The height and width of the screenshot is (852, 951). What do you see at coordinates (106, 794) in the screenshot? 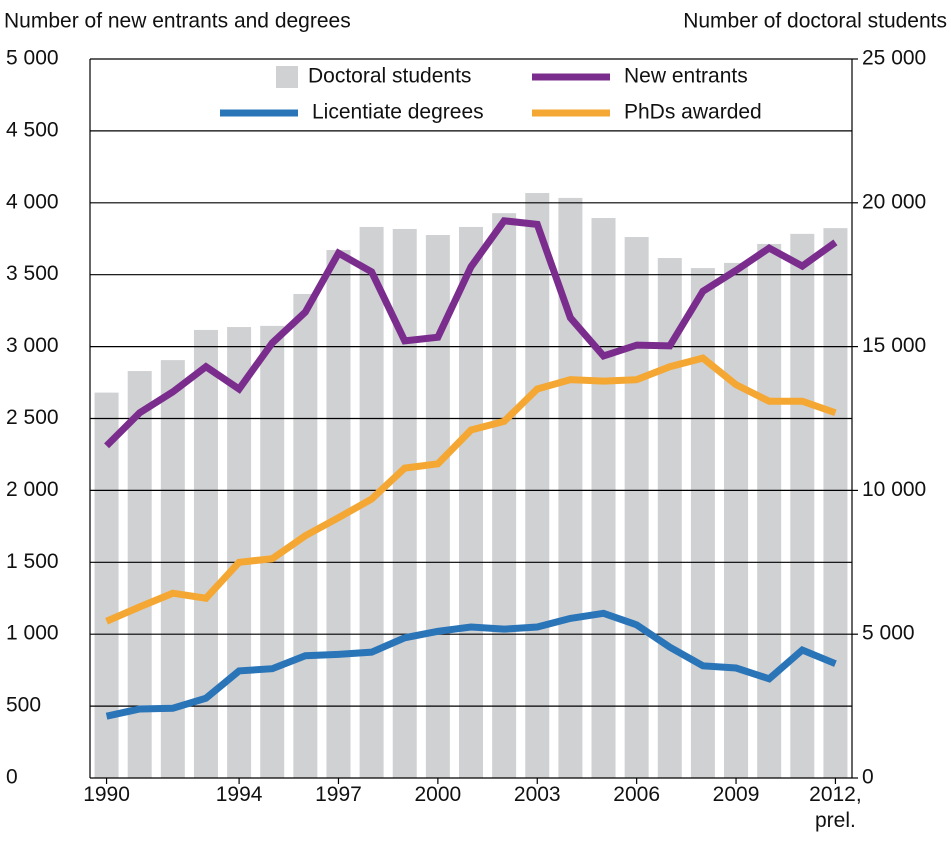
I see `x-tick-label: 1990` at bounding box center [106, 794].